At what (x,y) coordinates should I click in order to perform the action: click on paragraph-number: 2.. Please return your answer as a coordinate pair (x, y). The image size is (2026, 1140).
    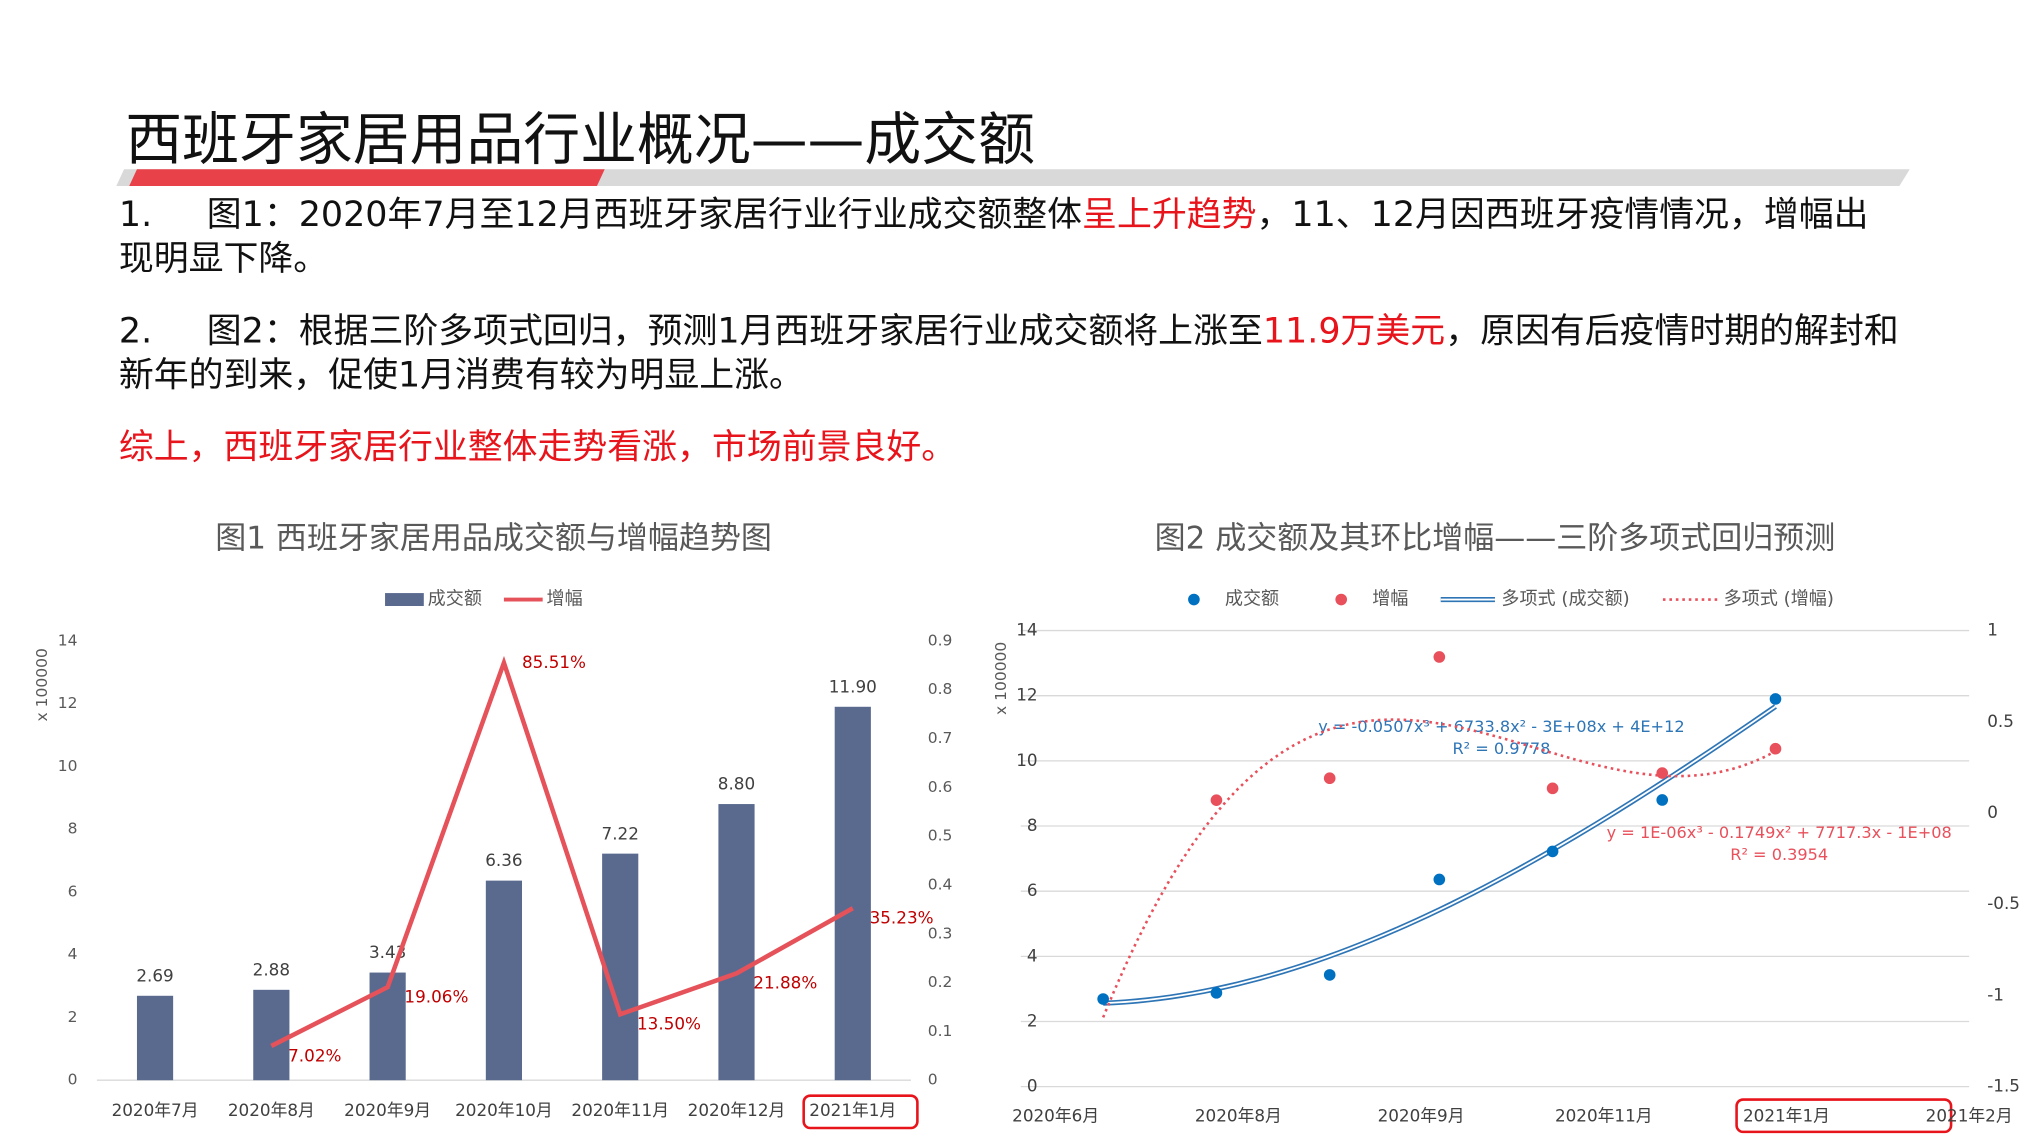
    Looking at the image, I should click on (135, 331).